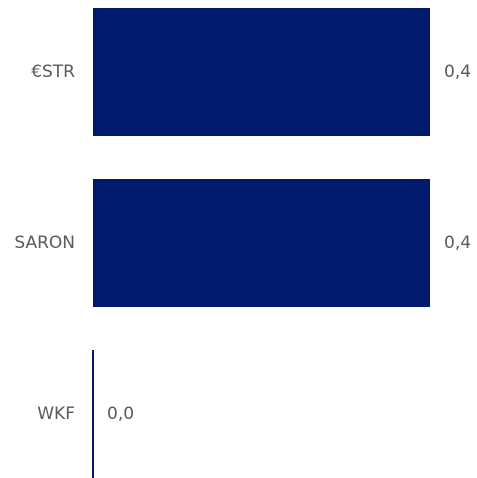 The height and width of the screenshot is (478, 477). I want to click on category-label-0: €STR, so click(53, 72).